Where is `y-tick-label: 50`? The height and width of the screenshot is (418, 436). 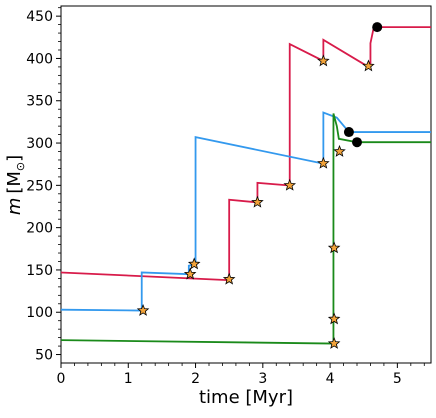 y-tick-label: 50 is located at coordinates (44, 356).